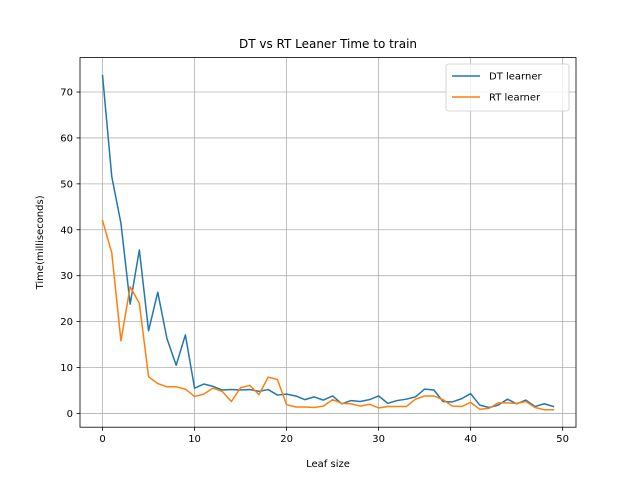 The width and height of the screenshot is (640, 480). I want to click on y-tick-label: 10, so click(66, 368).